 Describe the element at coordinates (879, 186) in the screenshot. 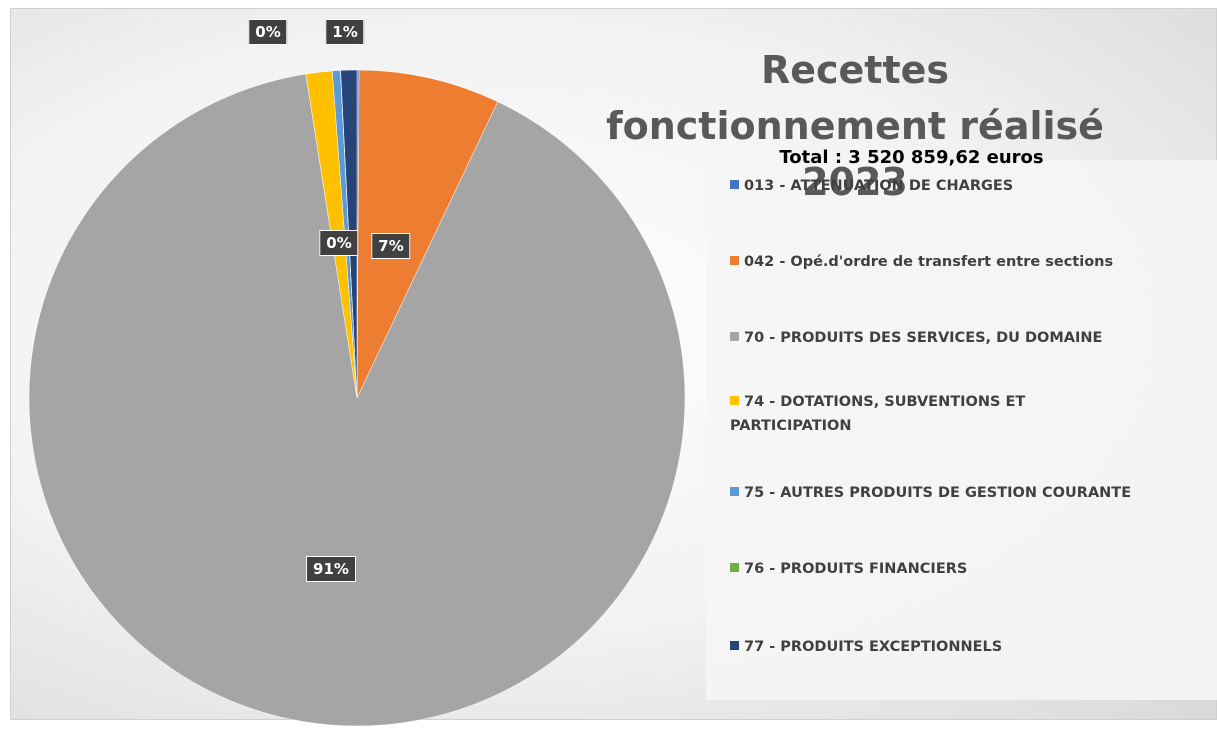

I see `legend-label: 013 - ATTENUATION DE CHARGES` at that location.